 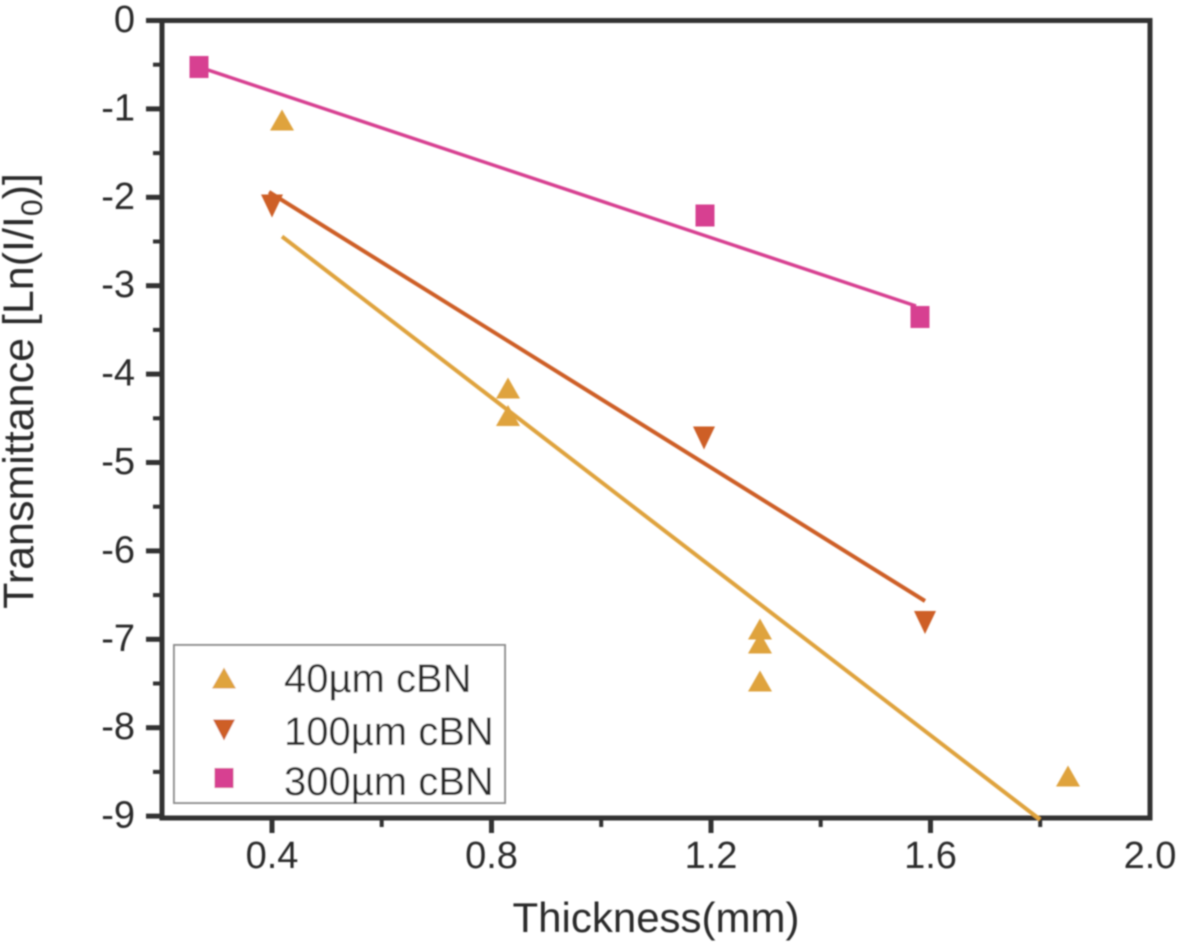 I want to click on svg-text: -9, so click(x=118, y=816).